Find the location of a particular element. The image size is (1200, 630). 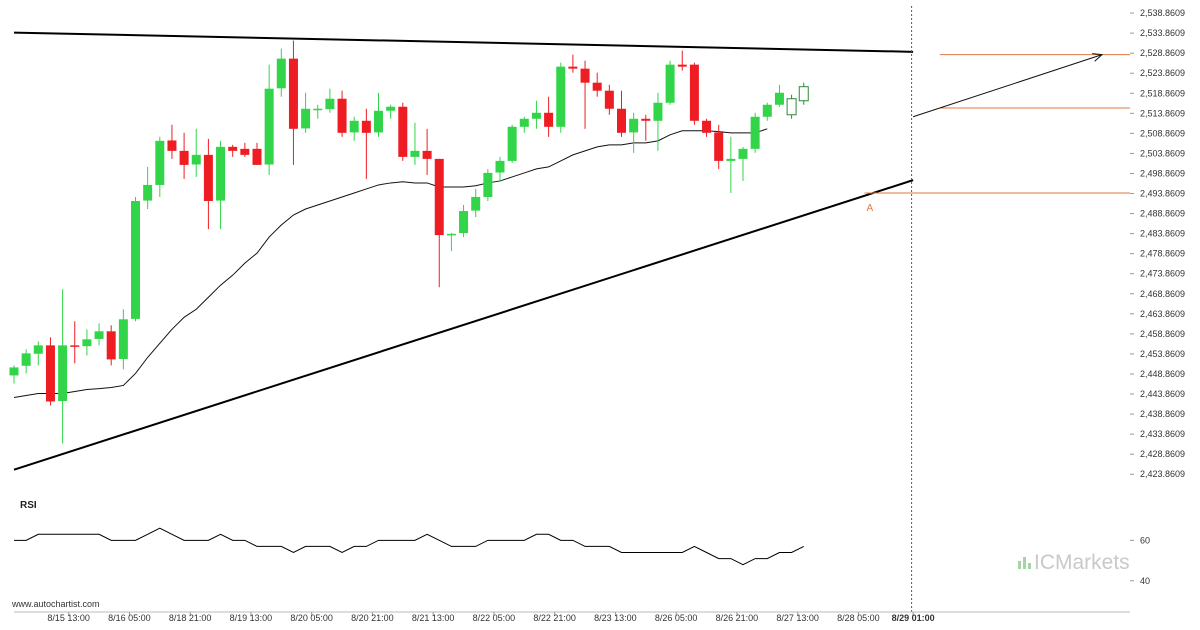

trendline is located at coordinates (463, 42).